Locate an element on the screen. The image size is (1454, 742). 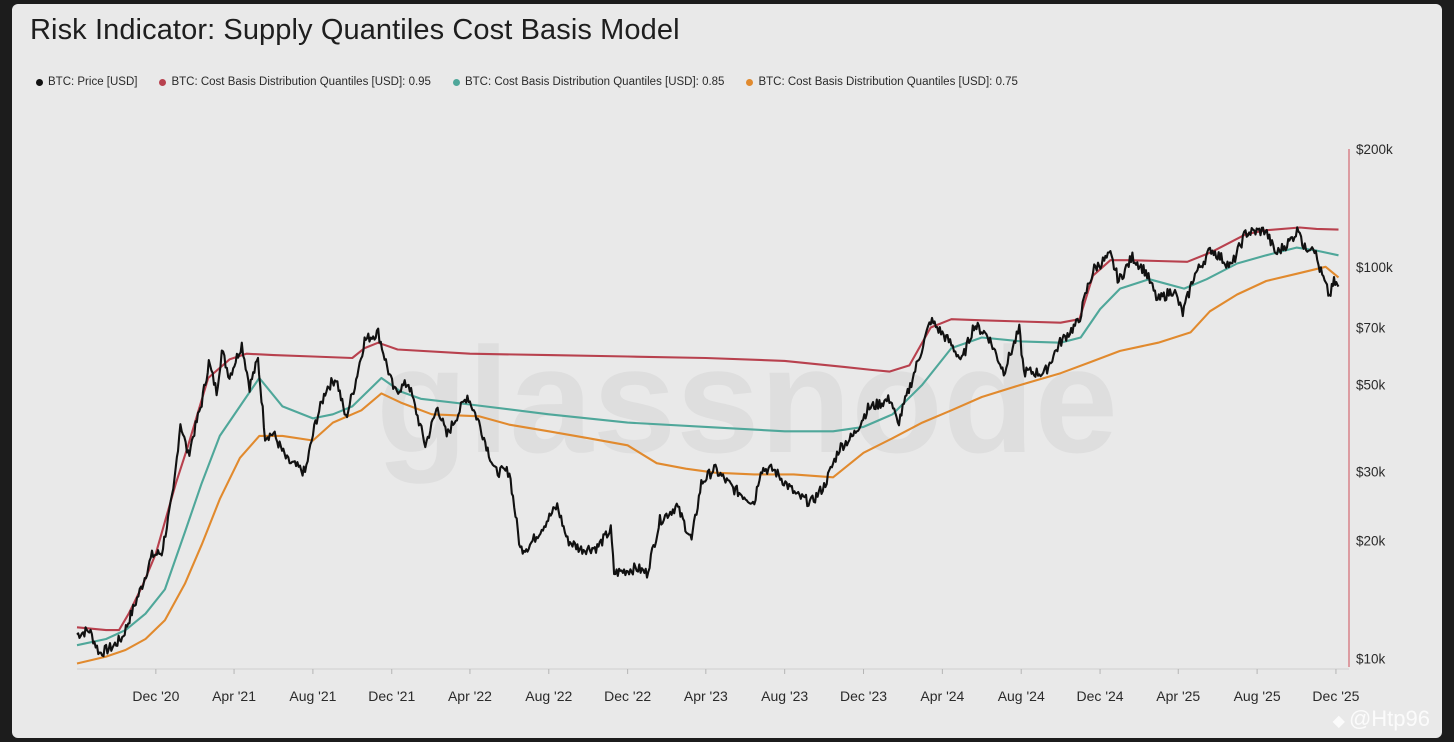
x-tick-label: Dec '20 is located at coordinates (155, 696).